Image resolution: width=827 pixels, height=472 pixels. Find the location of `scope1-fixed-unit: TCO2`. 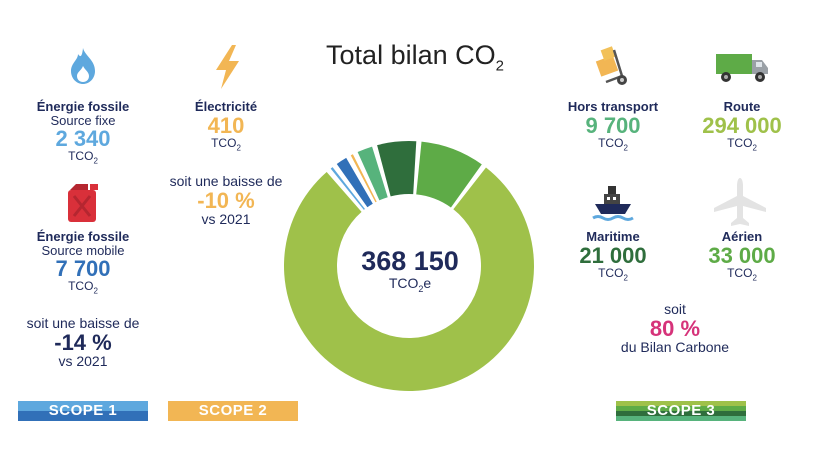

scope1-fixed-unit: TCO2 is located at coordinates (83, 157).